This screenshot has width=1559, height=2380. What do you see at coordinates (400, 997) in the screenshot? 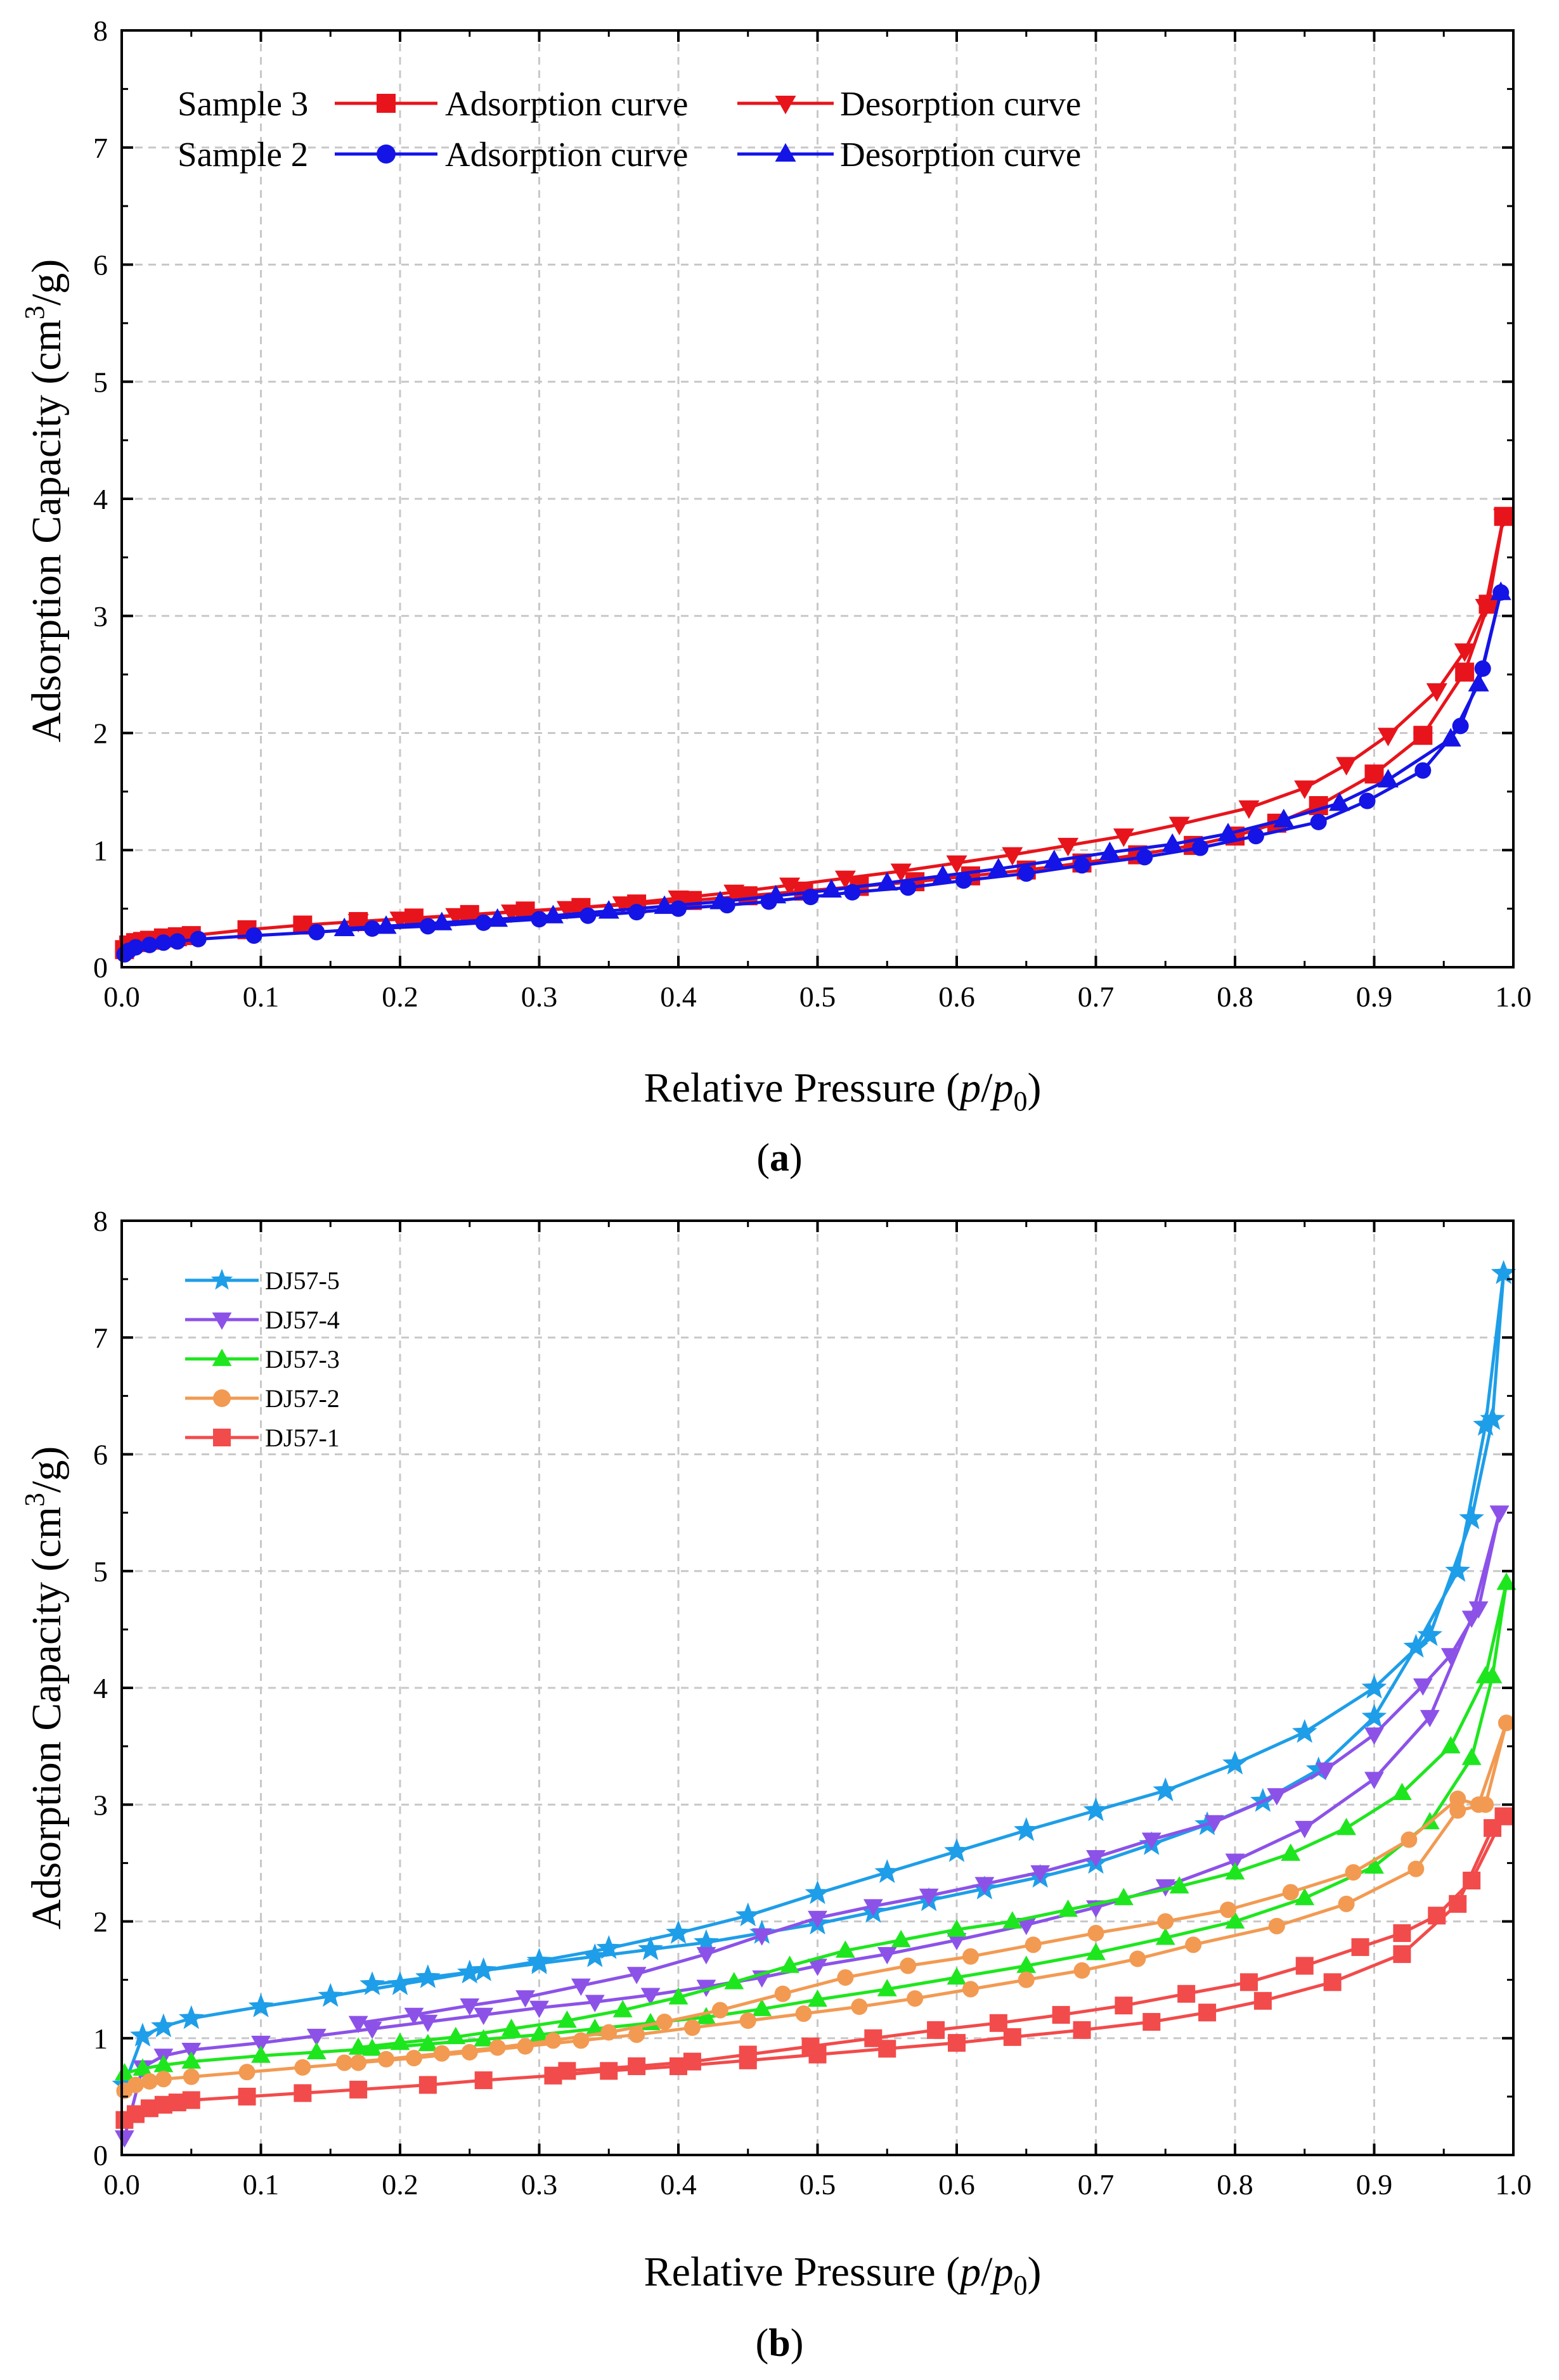
I see `x-tick-label: 0.2` at bounding box center [400, 997].